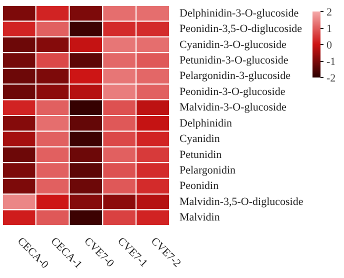 Image resolution: width=344 pixels, height=278 pixels. Describe the element at coordinates (208, 170) in the screenshot. I see `y-tick-label: Pelargonidin` at that location.